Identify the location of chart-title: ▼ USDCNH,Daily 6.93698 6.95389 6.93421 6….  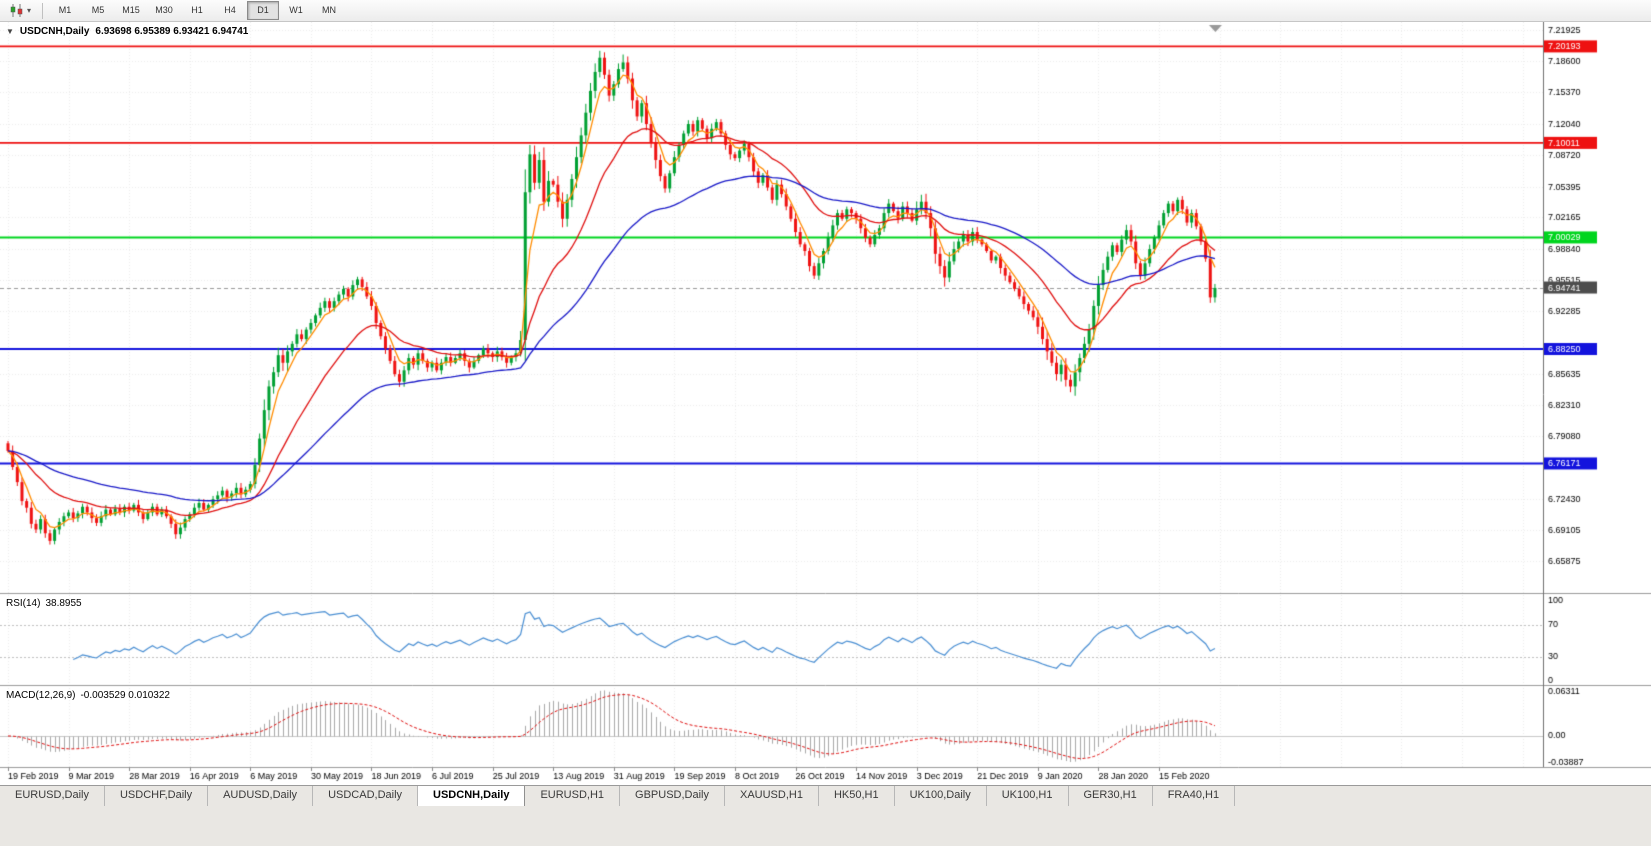
(127, 31).